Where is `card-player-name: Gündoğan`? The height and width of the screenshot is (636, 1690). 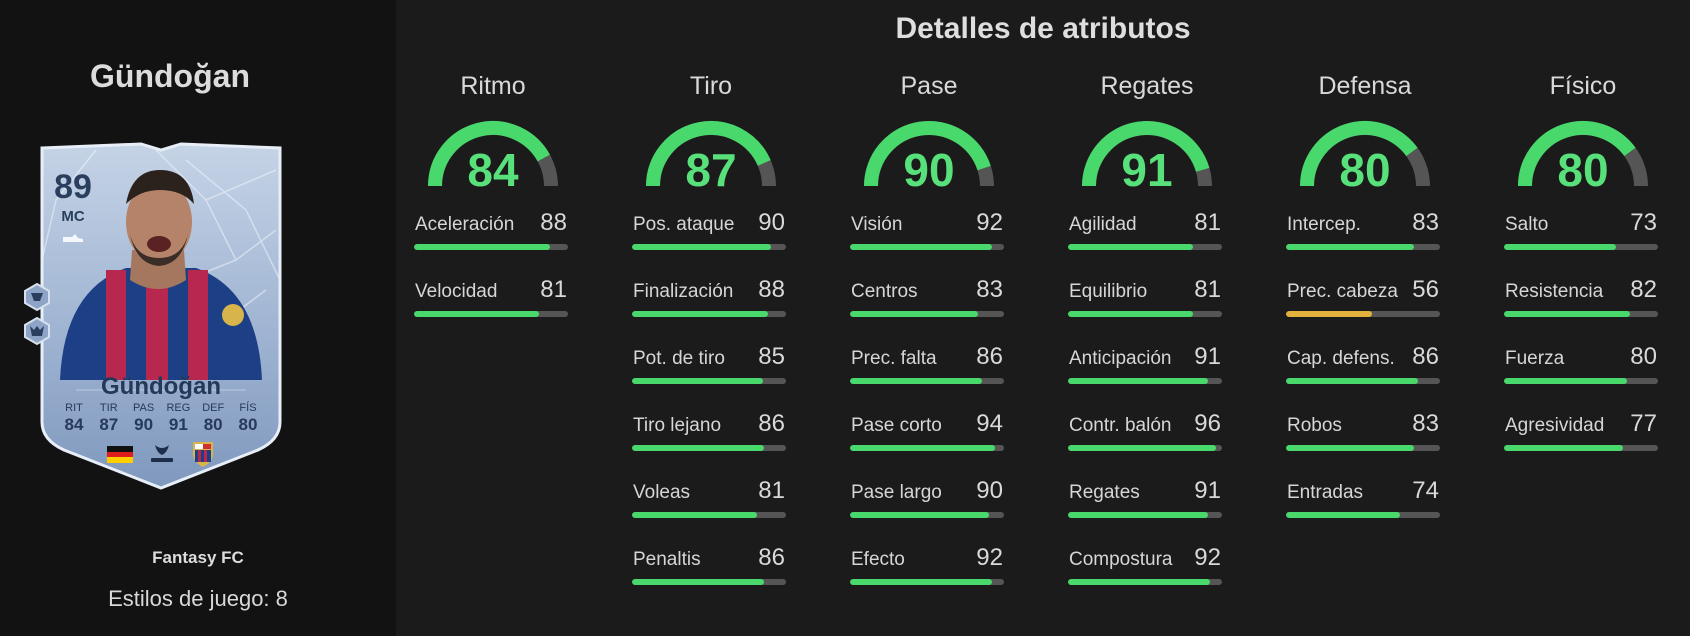
card-player-name: Gündoğan is located at coordinates (161, 386).